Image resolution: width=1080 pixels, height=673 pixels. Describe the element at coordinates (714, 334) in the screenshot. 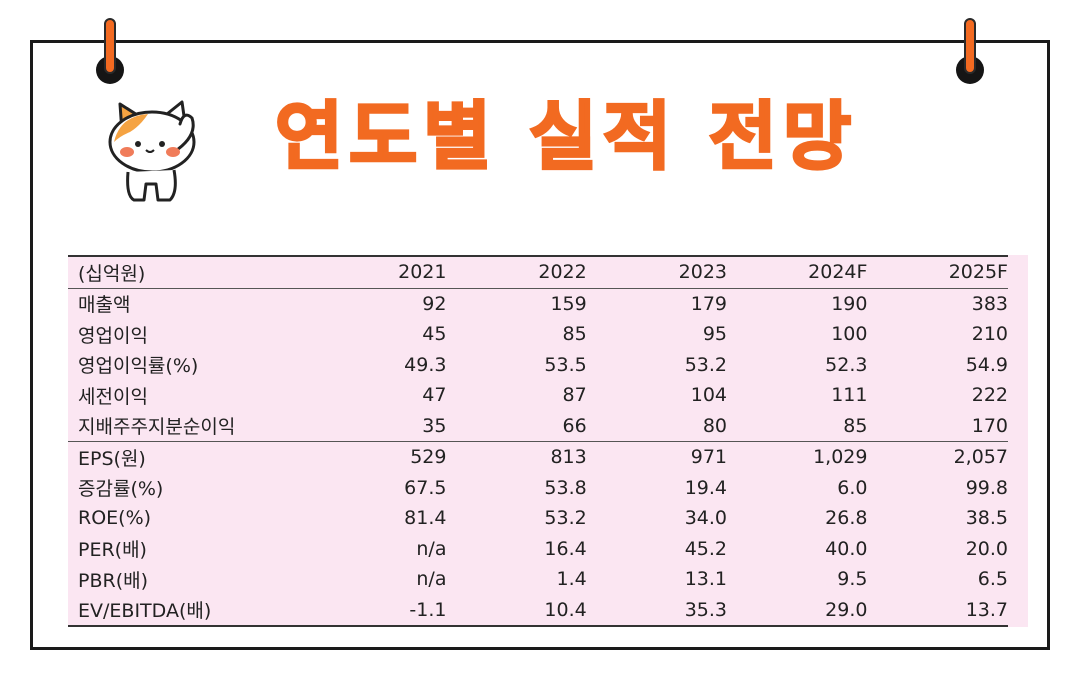

I see `table-cell: 95` at that location.